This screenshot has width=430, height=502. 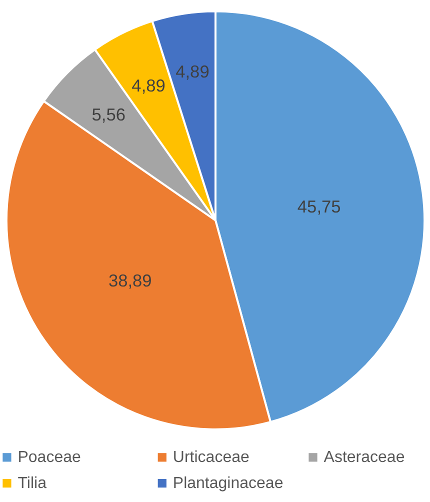 What do you see at coordinates (228, 483) in the screenshot?
I see `legend-label: Plantaginaceae` at bounding box center [228, 483].